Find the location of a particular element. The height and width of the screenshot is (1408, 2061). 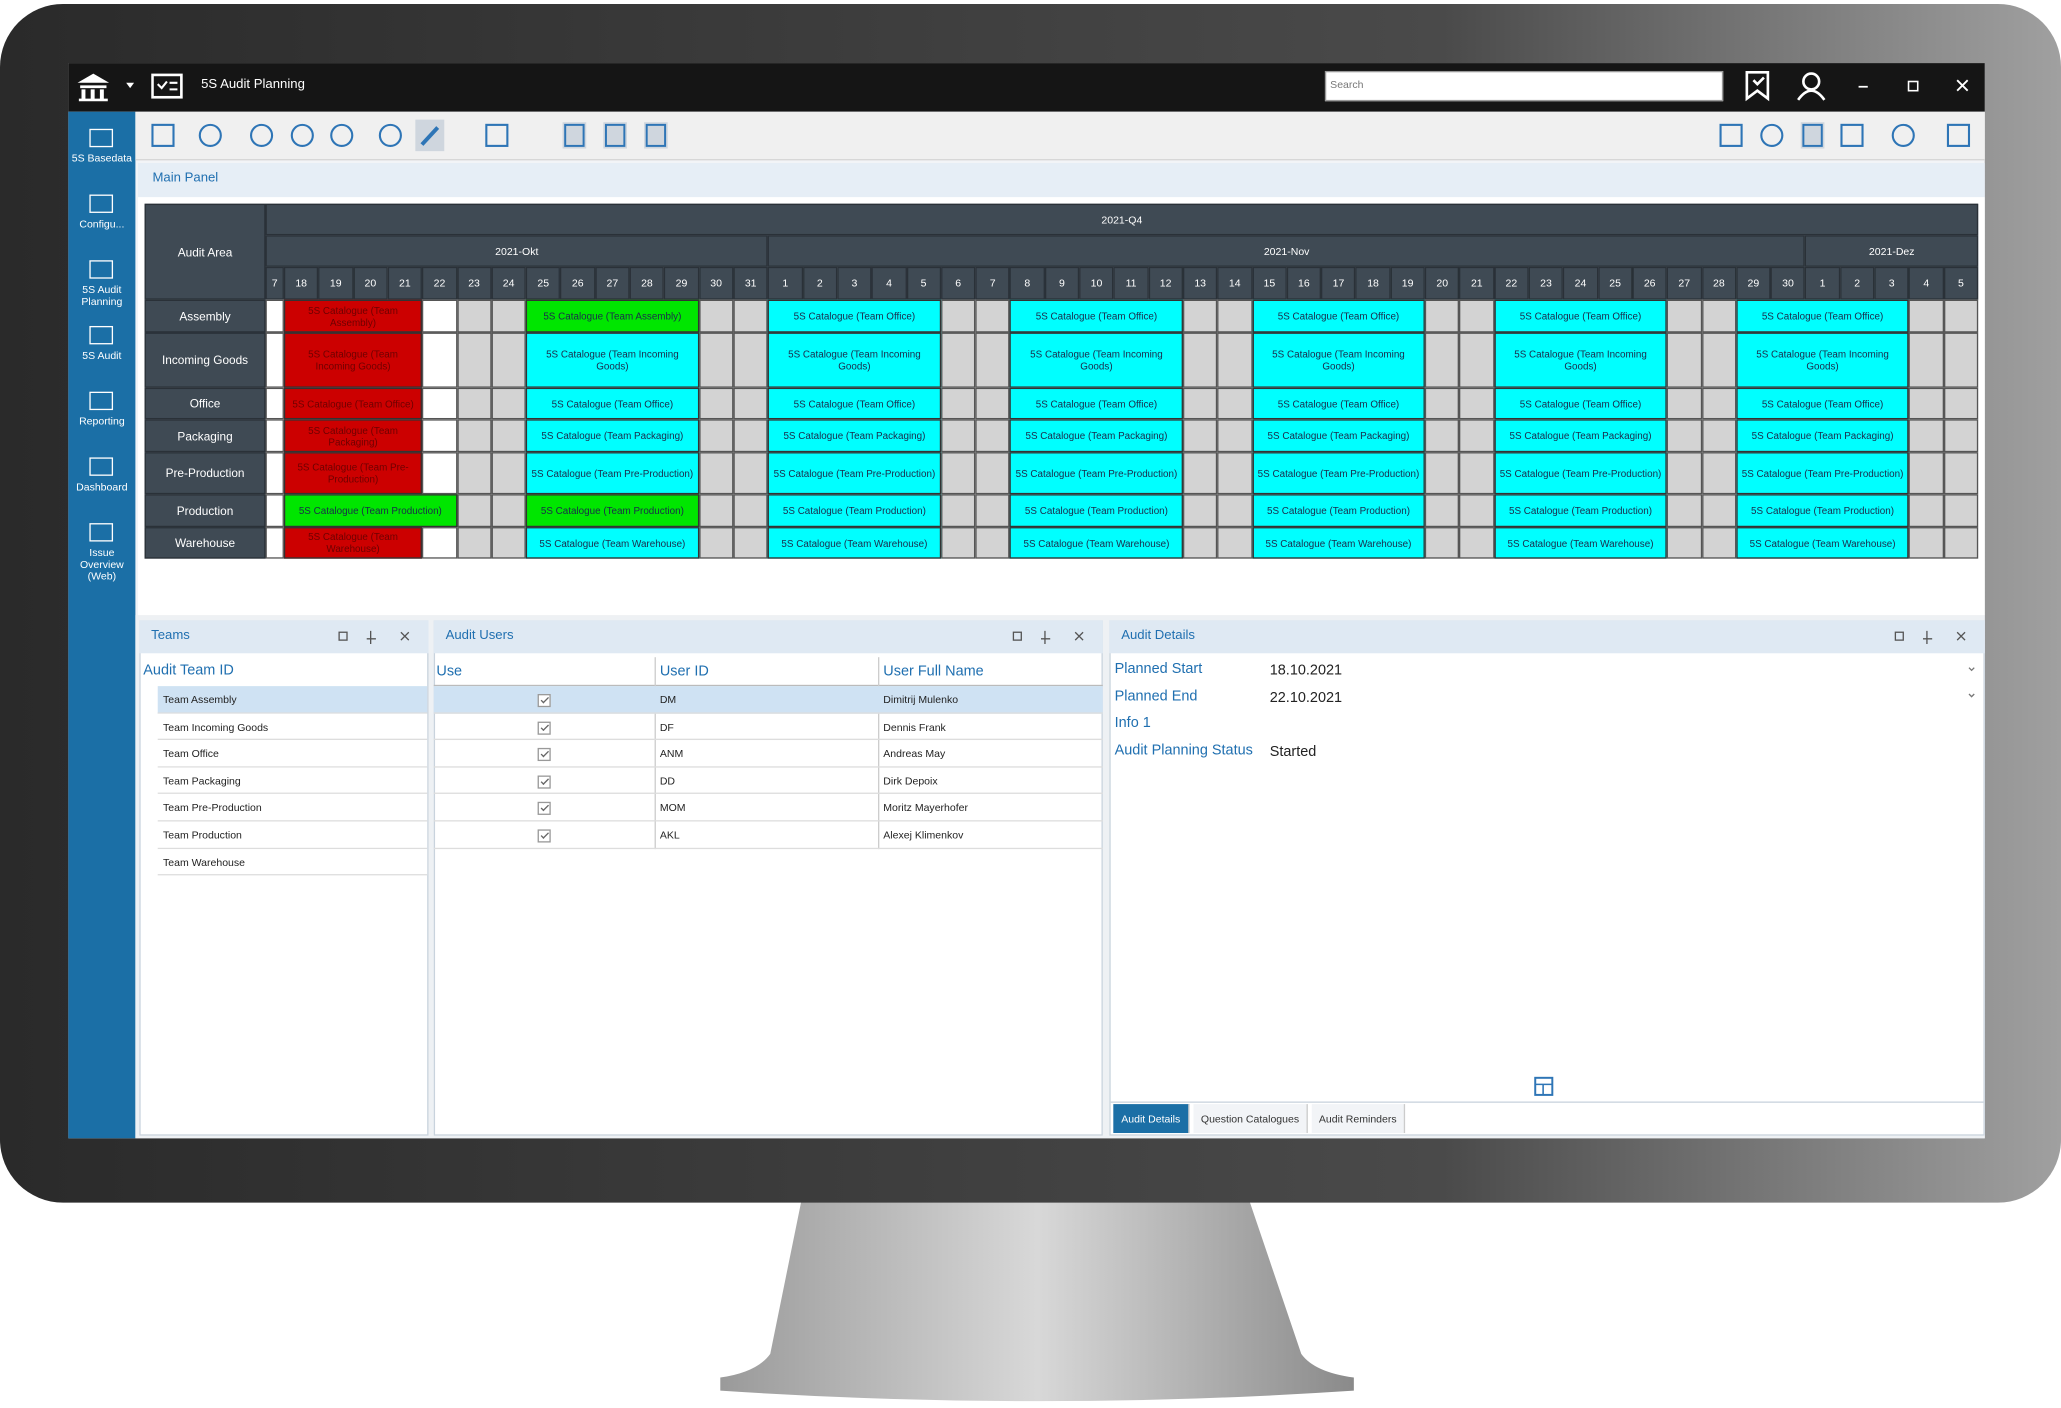

sidebar-label: Reporting is located at coordinates (102, 421).